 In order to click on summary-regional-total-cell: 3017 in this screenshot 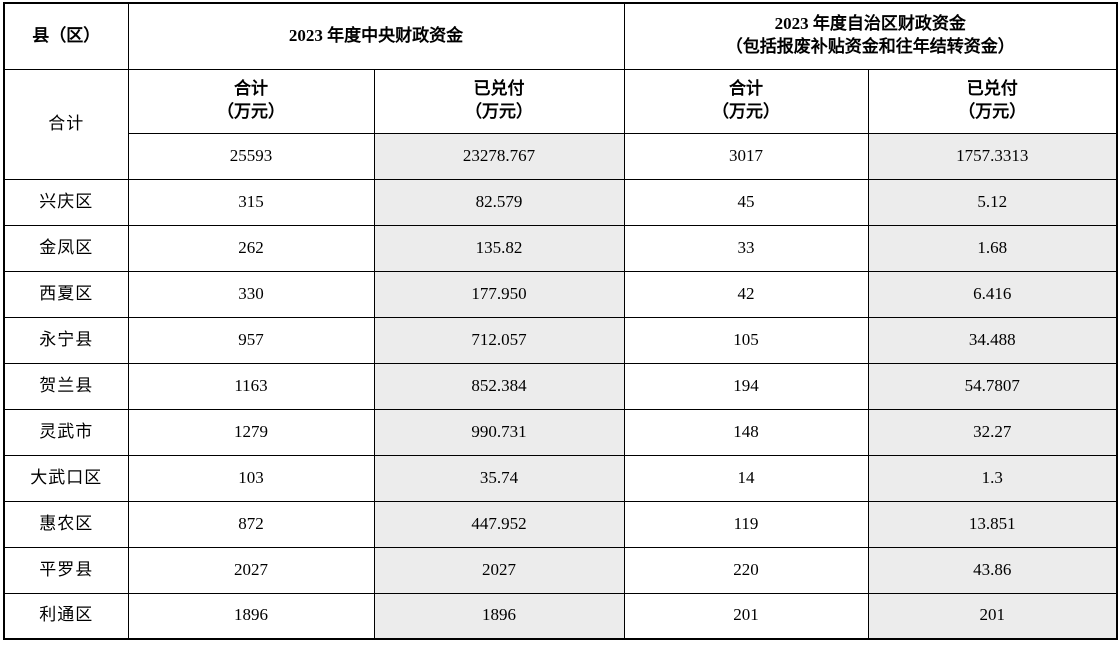, I will do `click(746, 156)`.